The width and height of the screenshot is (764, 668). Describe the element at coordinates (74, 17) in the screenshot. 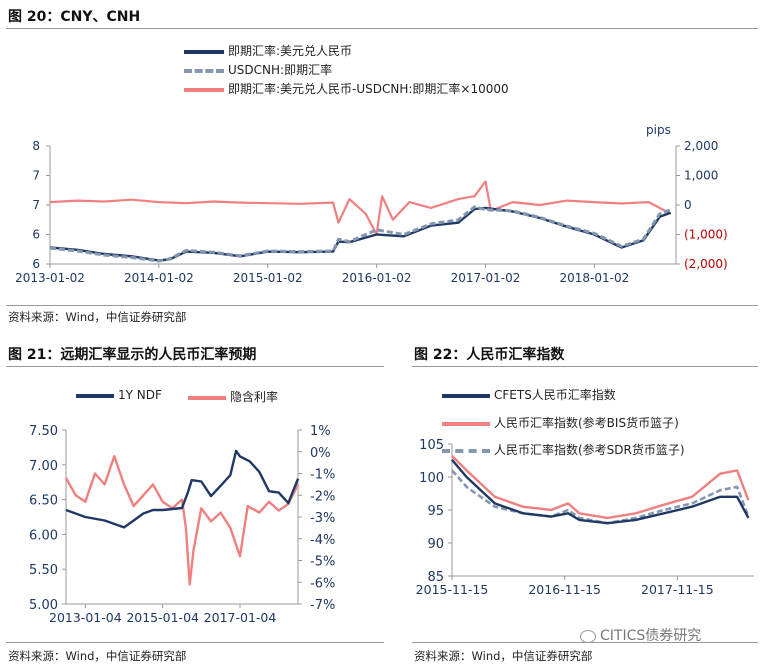

I see `fig20-title: 图 20：CNY、CNH` at that location.